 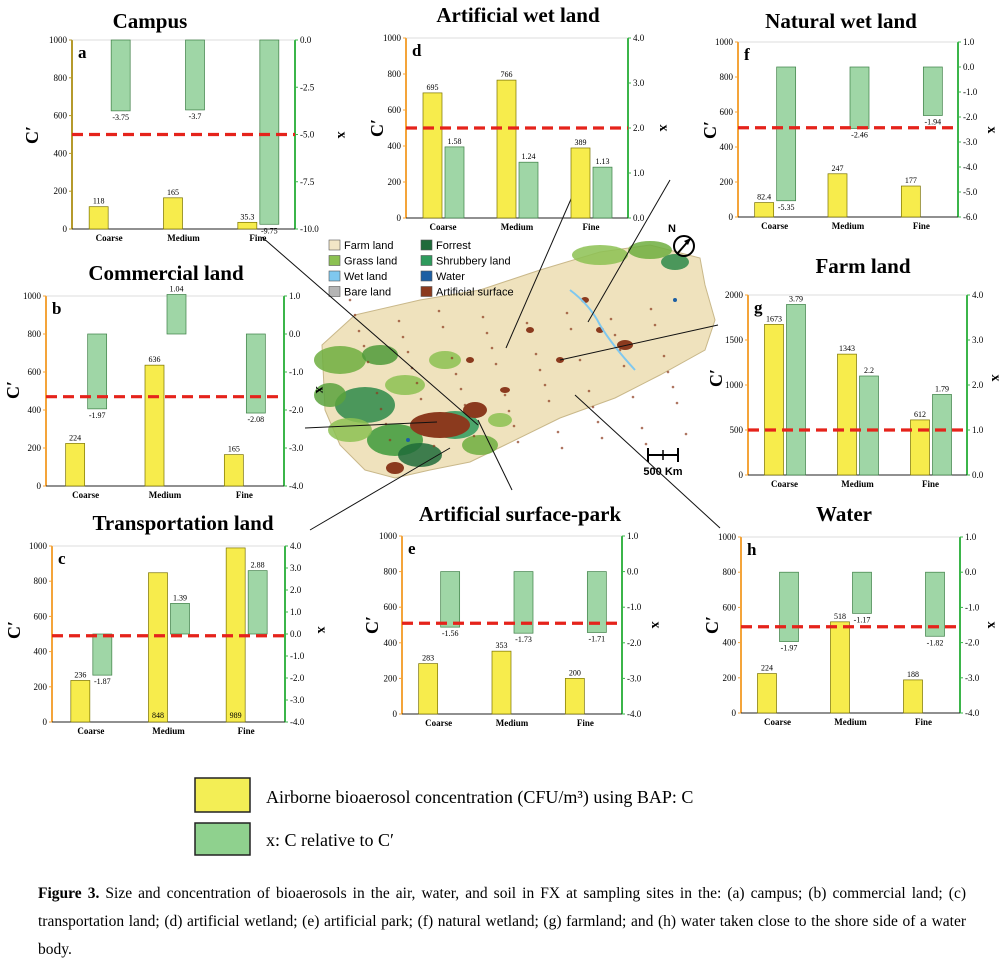 I want to click on x-ratio-value-label: -1.71, so click(x=596, y=638).